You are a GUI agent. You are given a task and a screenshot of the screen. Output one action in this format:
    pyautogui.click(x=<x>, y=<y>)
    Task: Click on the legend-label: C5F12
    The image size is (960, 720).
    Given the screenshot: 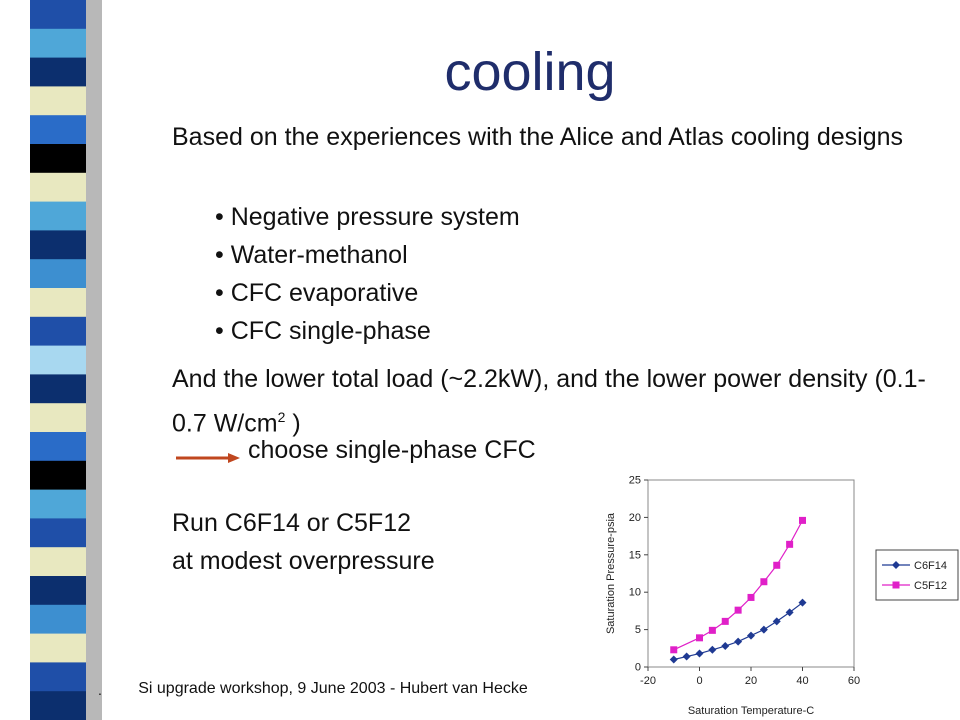 What is the action you would take?
    pyautogui.click(x=930, y=586)
    